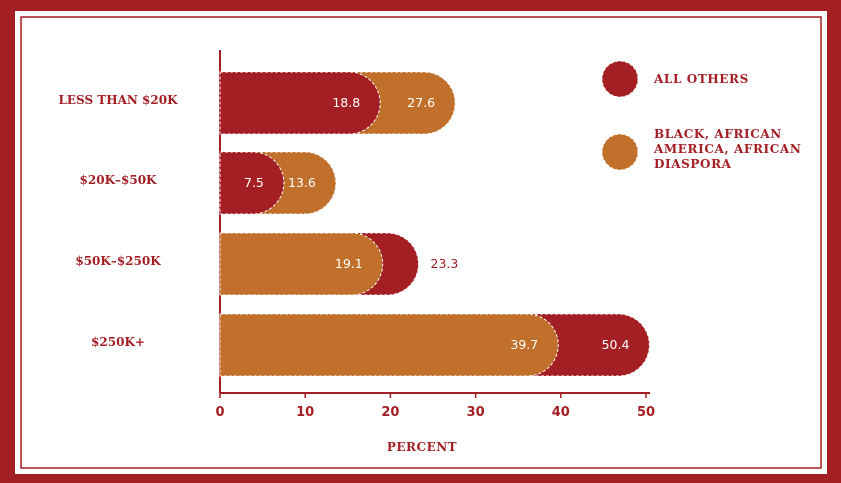 The height and width of the screenshot is (483, 841). What do you see at coordinates (693, 164) in the screenshot?
I see `legend-label-line: DIASPORA` at bounding box center [693, 164].